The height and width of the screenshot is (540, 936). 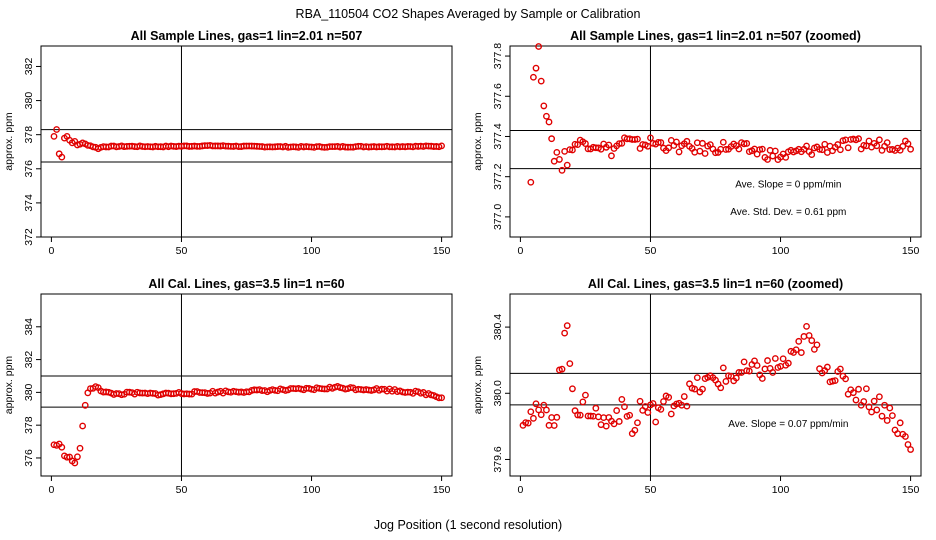 What do you see at coordinates (246, 284) in the screenshot?
I see `panel-title: All Cal. Lines, gas=3.5 lin=1 n=60` at bounding box center [246, 284].